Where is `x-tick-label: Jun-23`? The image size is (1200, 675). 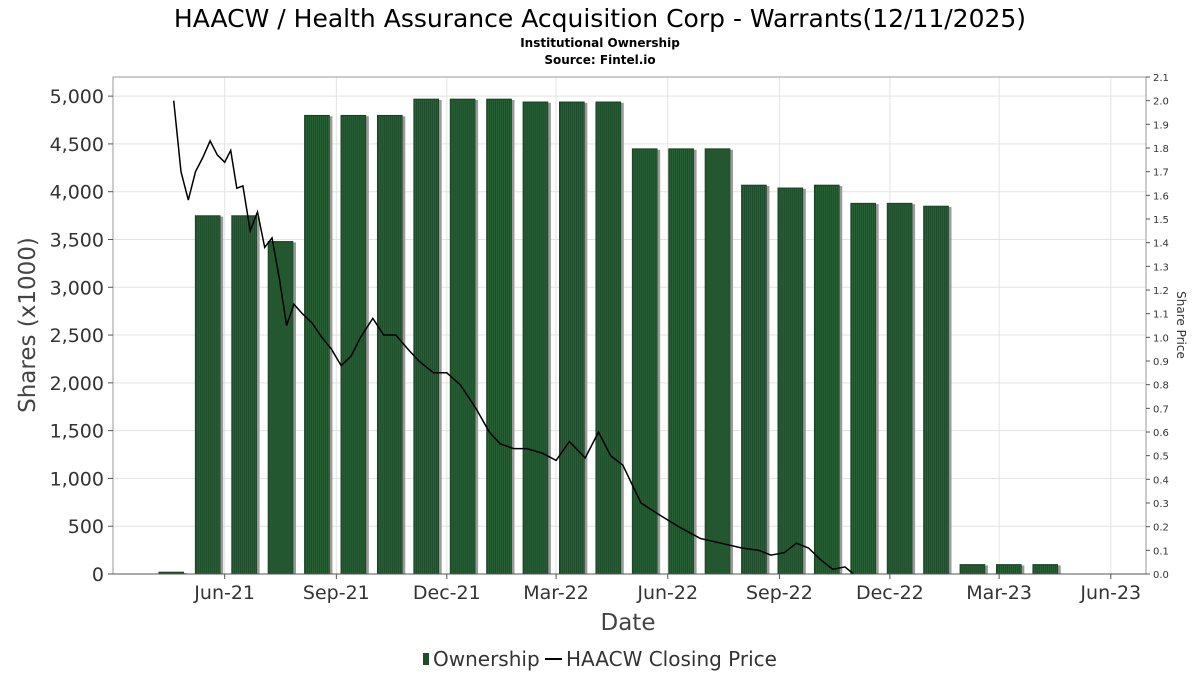
x-tick-label: Jun-23 is located at coordinates (1110, 593).